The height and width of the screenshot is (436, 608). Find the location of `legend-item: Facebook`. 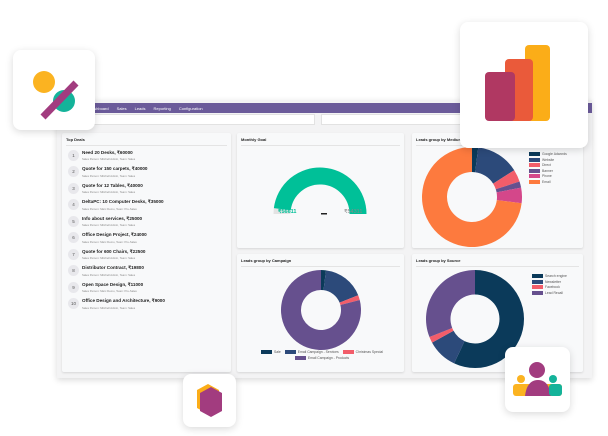

legend-item: Facebook is located at coordinates (549, 287).